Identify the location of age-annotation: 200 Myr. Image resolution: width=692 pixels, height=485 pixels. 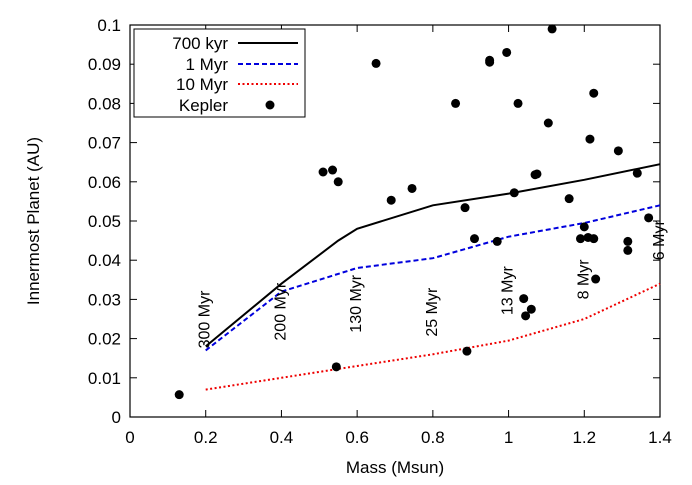
(280, 311).